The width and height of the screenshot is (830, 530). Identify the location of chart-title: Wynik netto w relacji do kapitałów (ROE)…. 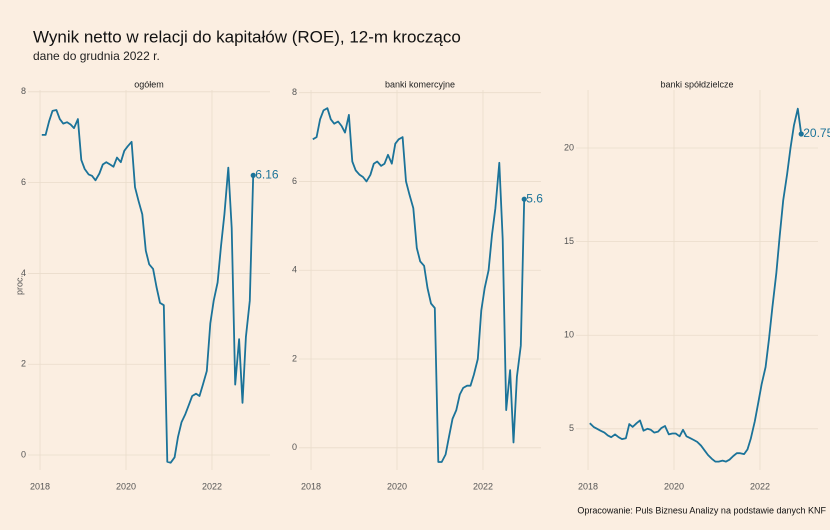
(247, 36).